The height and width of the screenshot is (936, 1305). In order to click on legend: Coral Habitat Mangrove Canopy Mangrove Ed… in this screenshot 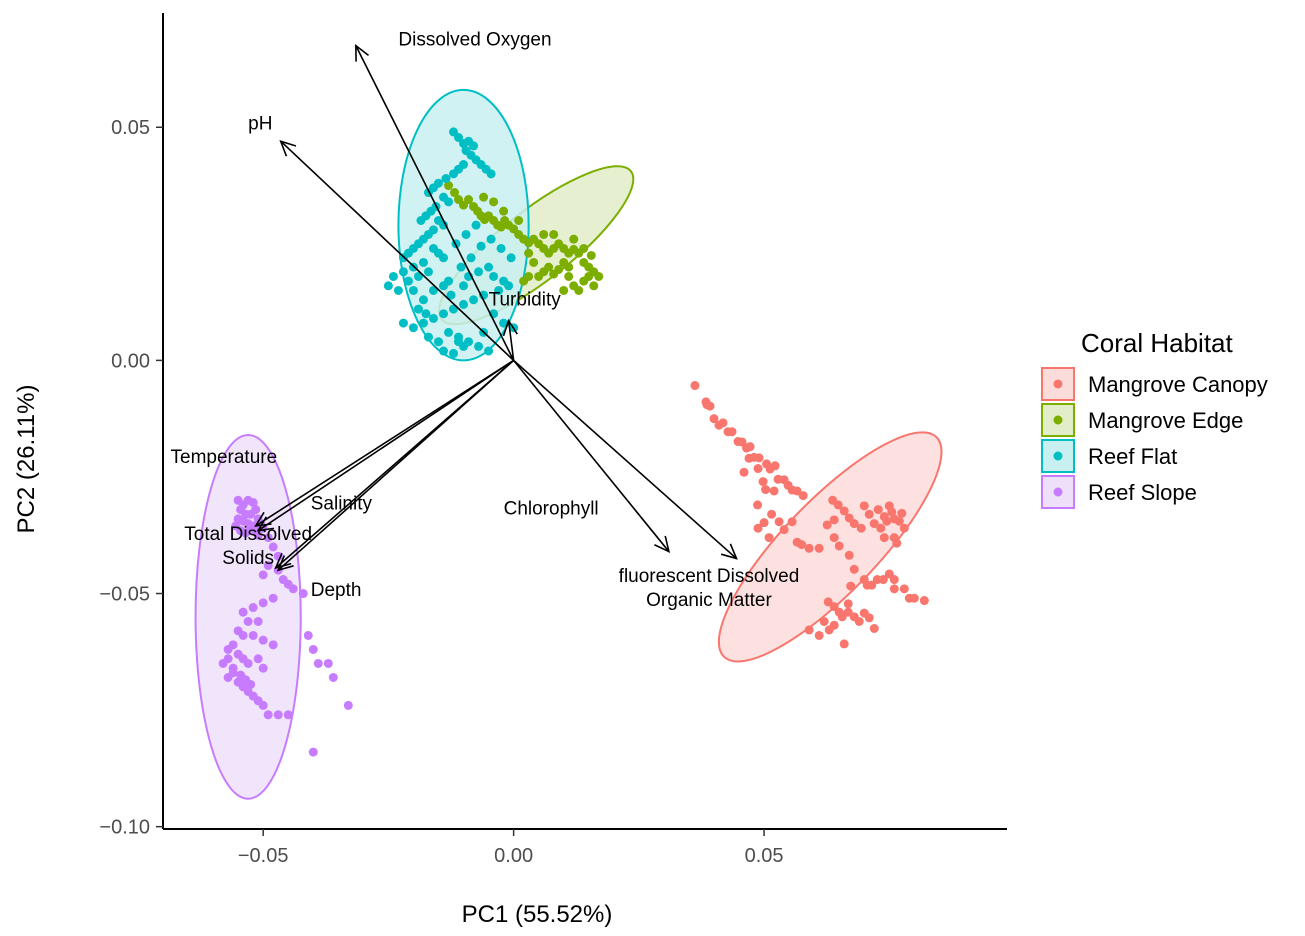, I will do `click(1154, 418)`.